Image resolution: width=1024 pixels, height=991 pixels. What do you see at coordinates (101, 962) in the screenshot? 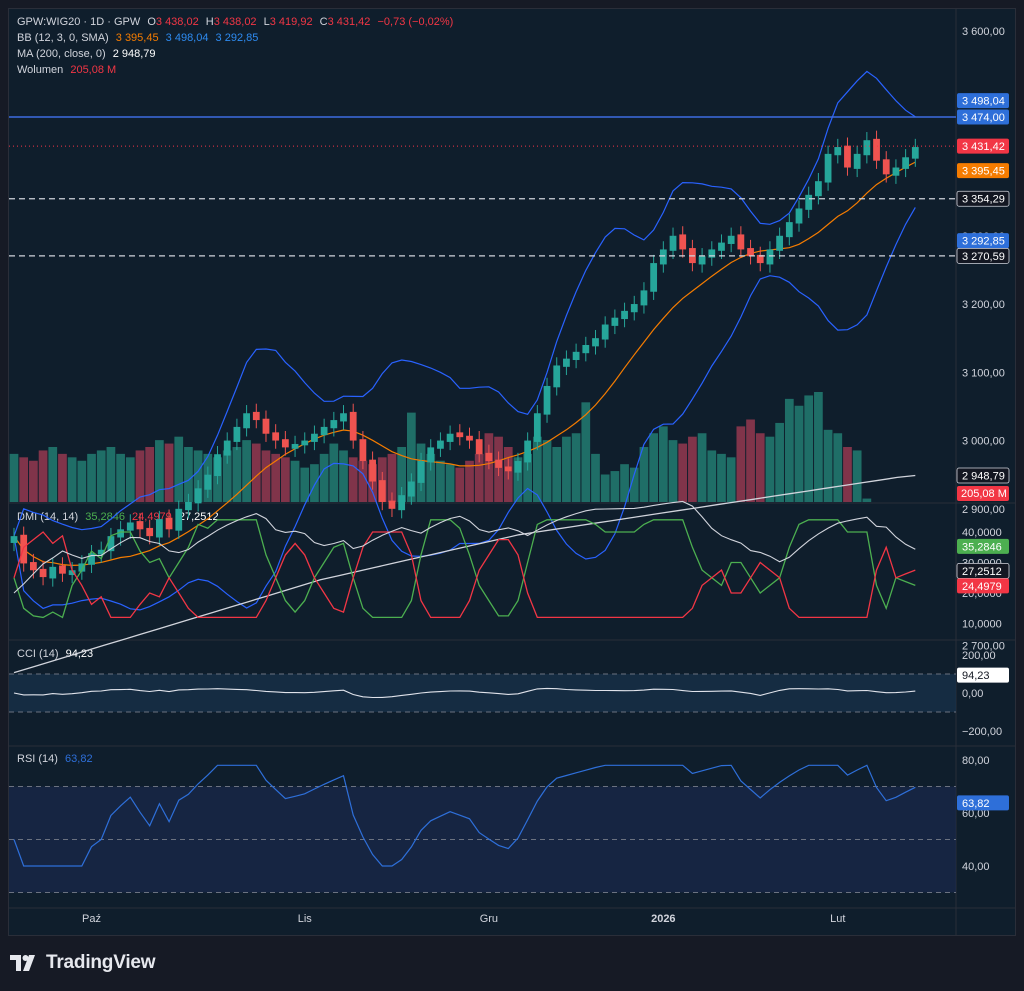
I see `brand-text: TradingView` at bounding box center [101, 962].